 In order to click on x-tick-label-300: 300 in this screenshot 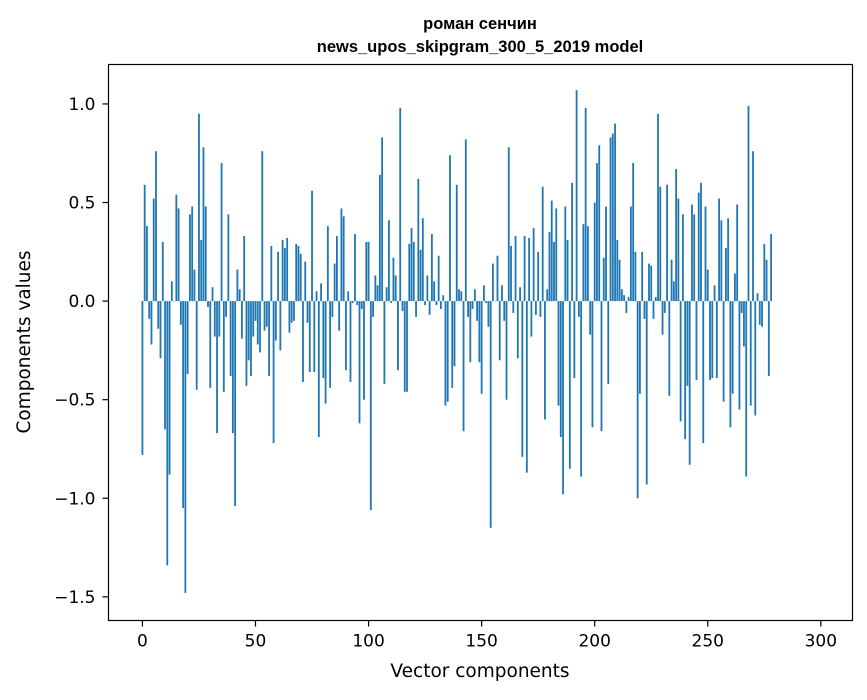, I will do `click(821, 642)`.